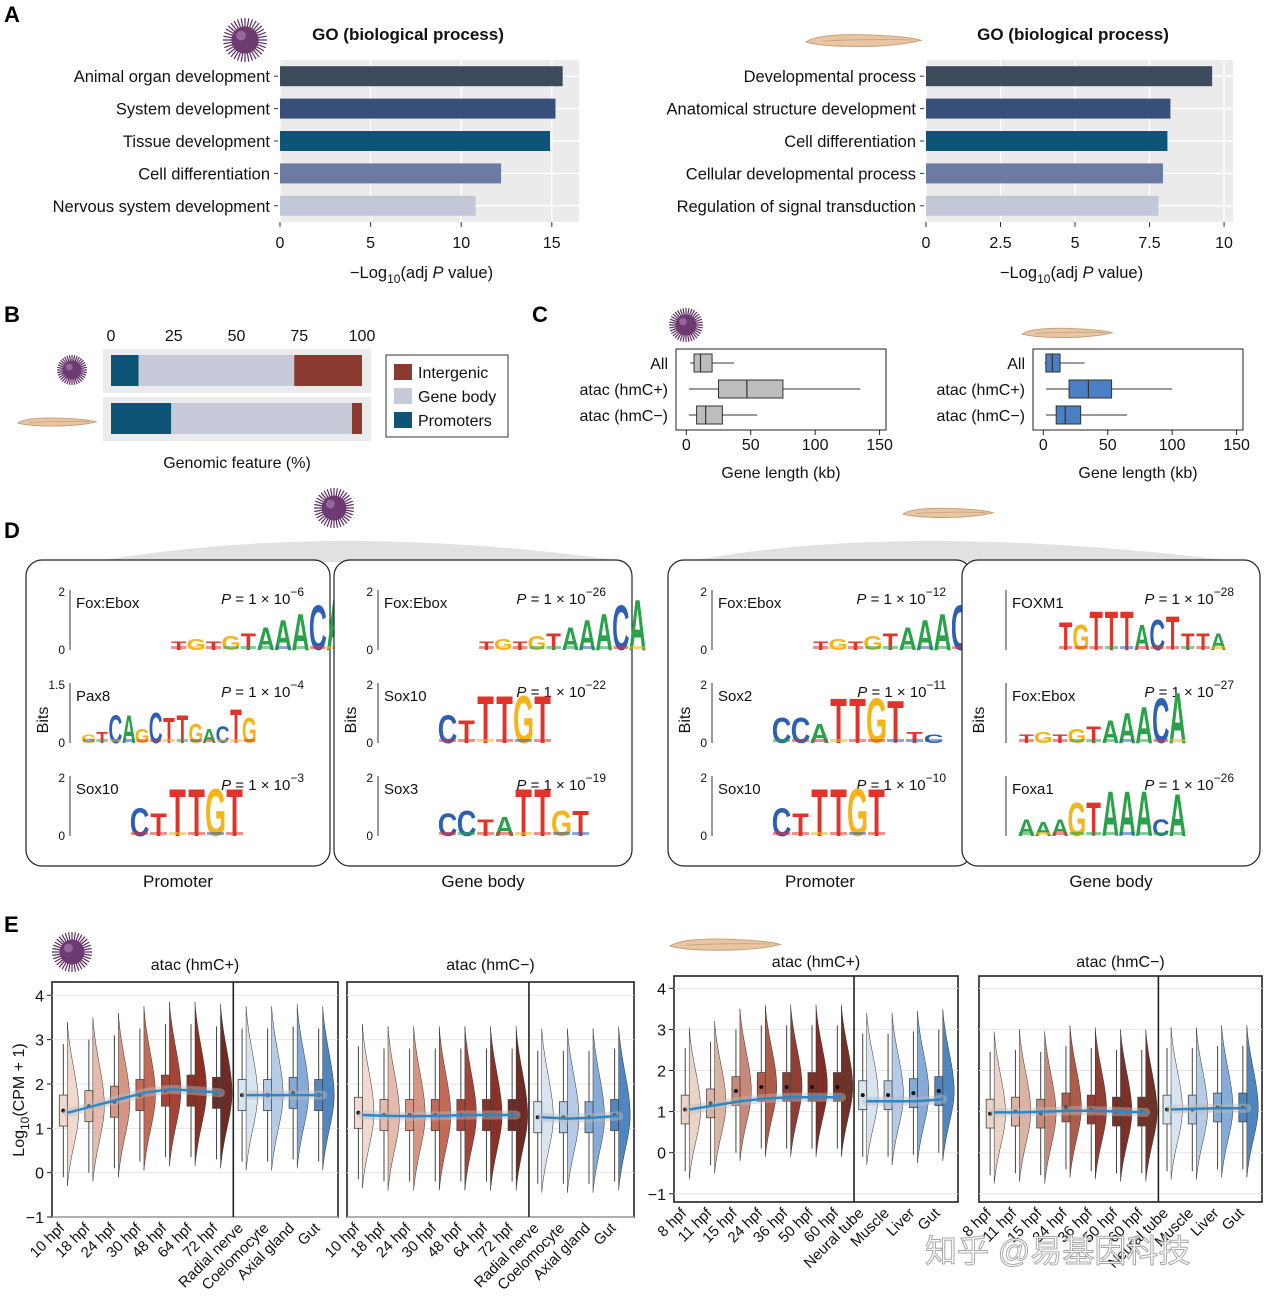 The width and height of the screenshot is (1269, 1301). What do you see at coordinates (469, 273) in the screenshot?
I see `x-axis-title-part: value)` at bounding box center [469, 273].